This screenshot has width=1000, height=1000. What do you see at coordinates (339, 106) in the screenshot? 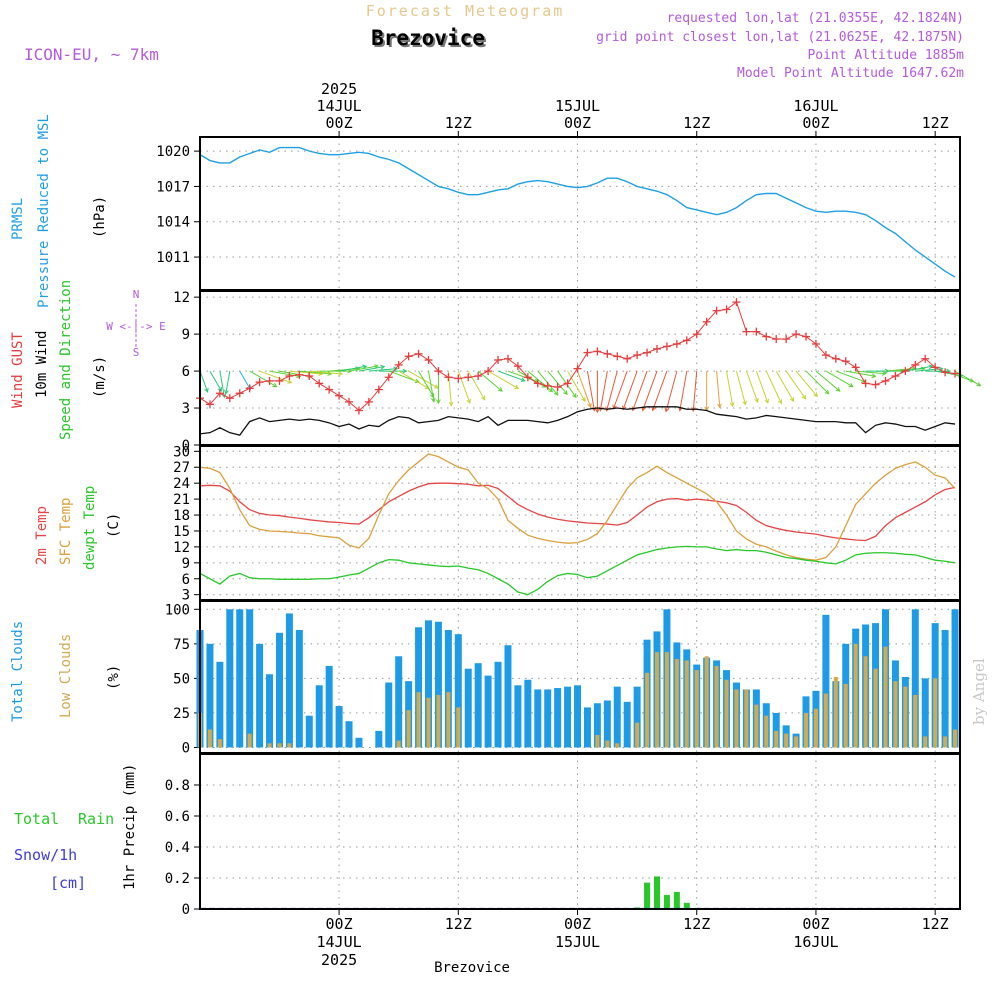
I see `top-time-label: 14JUL` at bounding box center [339, 106].